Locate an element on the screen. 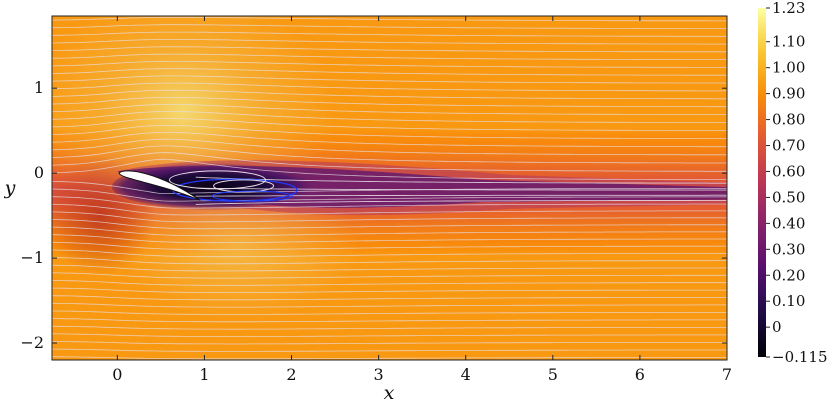  colorbar-tick-label: 0.60 is located at coordinates (788, 171).